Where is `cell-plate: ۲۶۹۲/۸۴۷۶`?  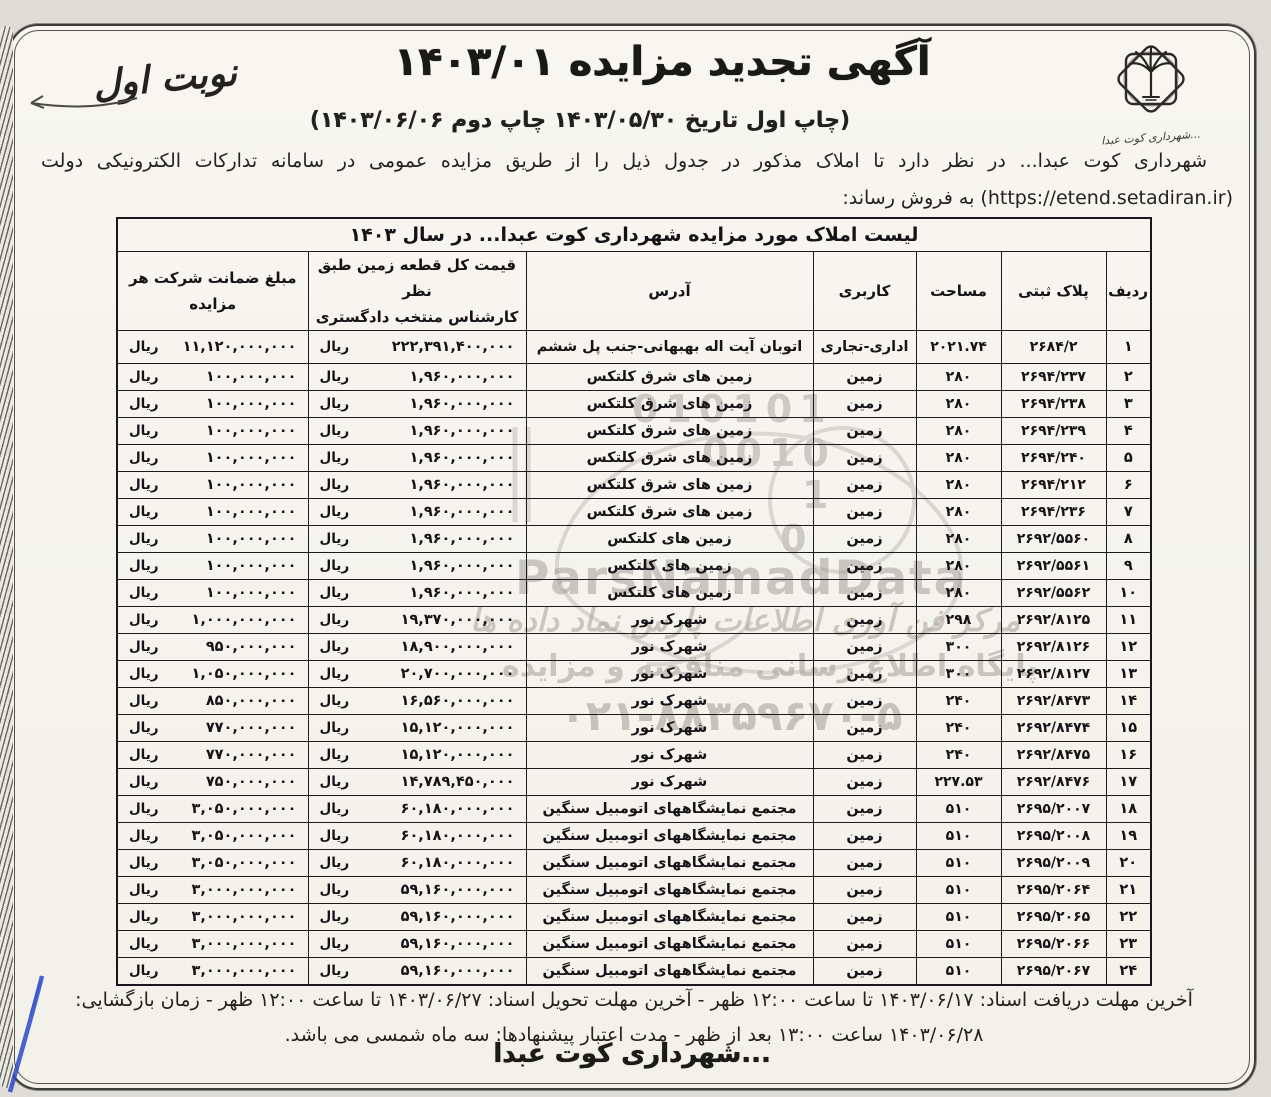 cell-plate: ۲۶۹۲/۸۴۷۶ is located at coordinates (1053, 782).